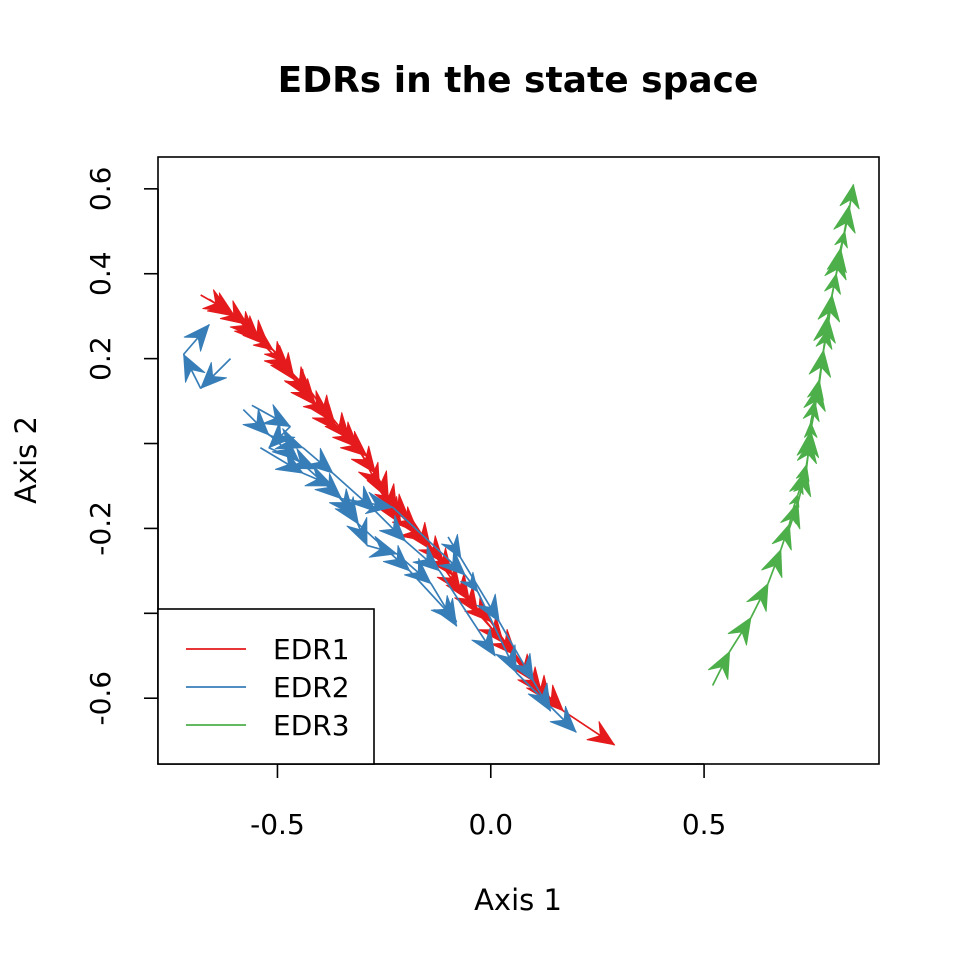  I want to click on legend-label-edr1: EDR1, so click(311, 649).